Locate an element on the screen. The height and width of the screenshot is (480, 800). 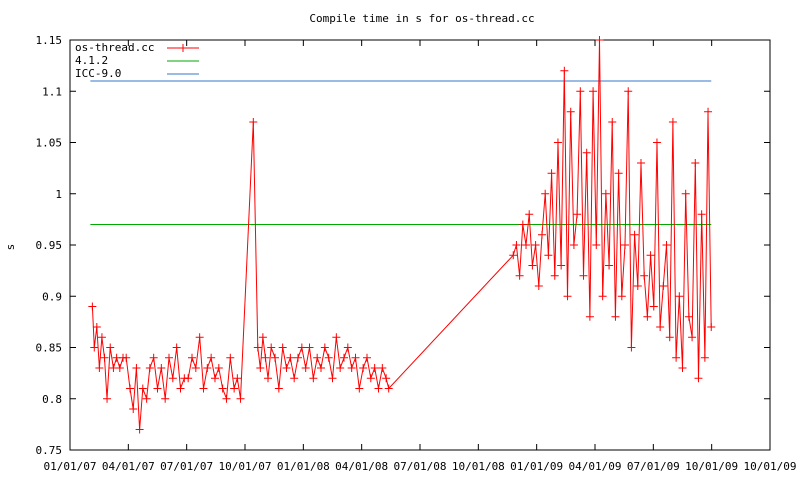
x-tick-label: 01/01/07 is located at coordinates (70, 466).